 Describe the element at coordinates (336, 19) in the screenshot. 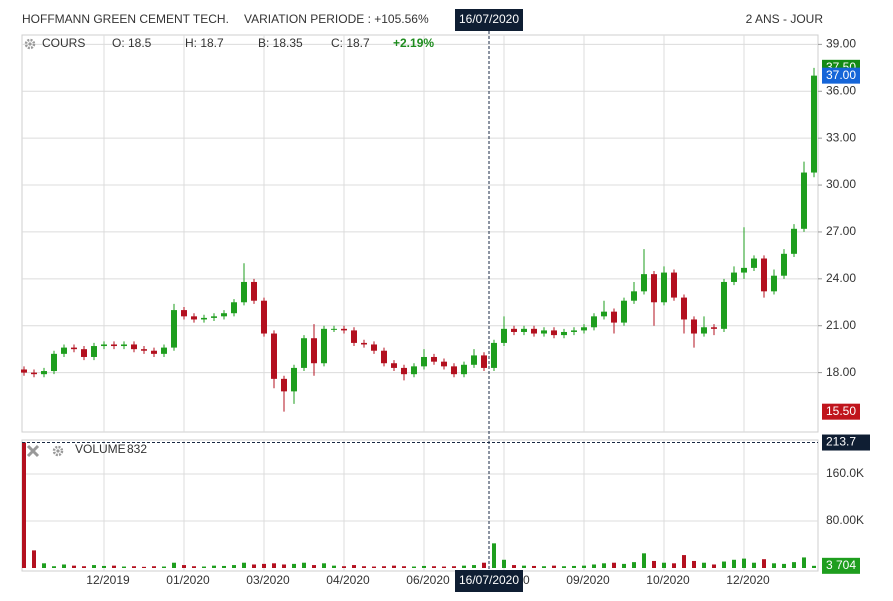

I see `period-variation: VARIATION PERIODE : +105.56%` at that location.